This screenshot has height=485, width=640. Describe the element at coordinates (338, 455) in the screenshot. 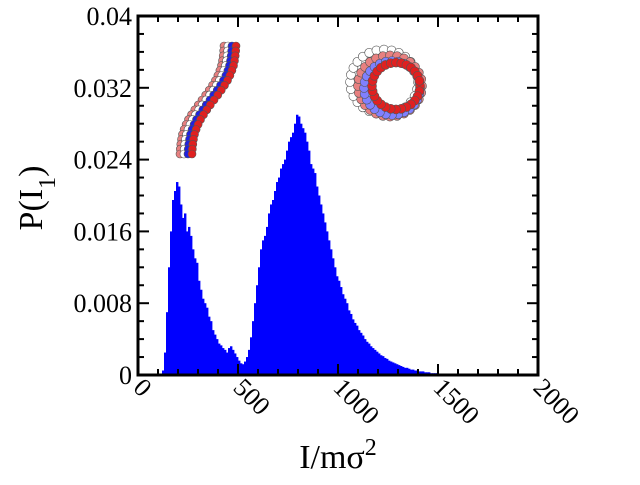

I see `x-axis-title: I/mσ2` at that location.